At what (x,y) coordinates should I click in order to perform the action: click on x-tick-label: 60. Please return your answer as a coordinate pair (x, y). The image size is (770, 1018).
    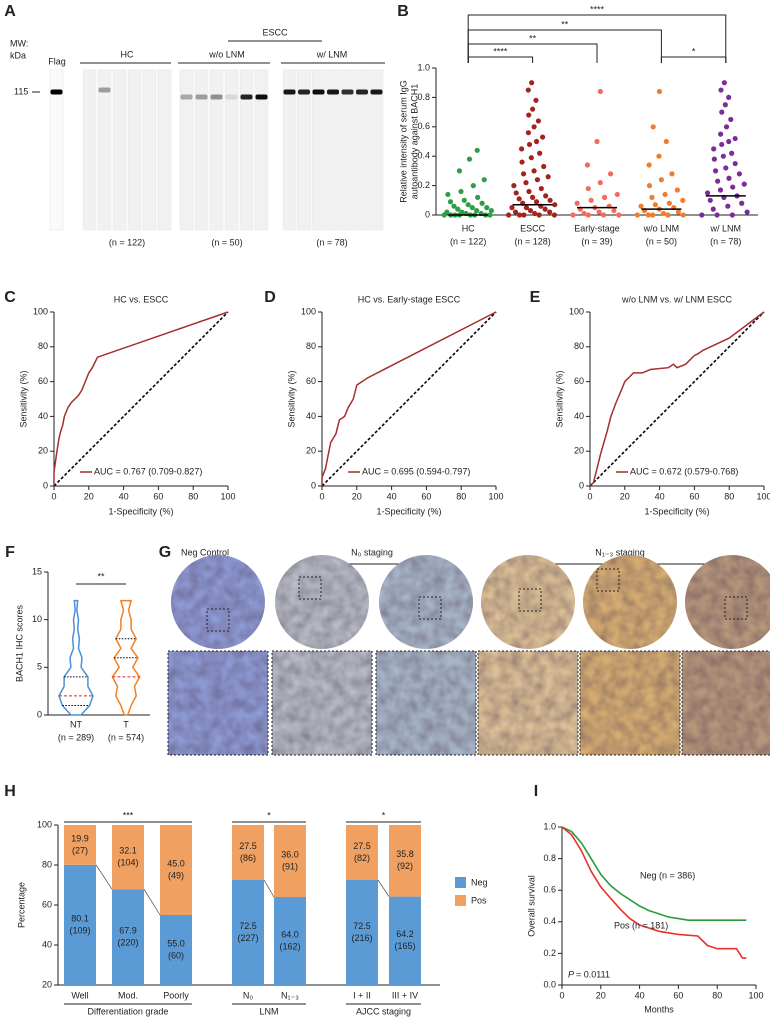
    Looking at the image, I should click on (694, 496).